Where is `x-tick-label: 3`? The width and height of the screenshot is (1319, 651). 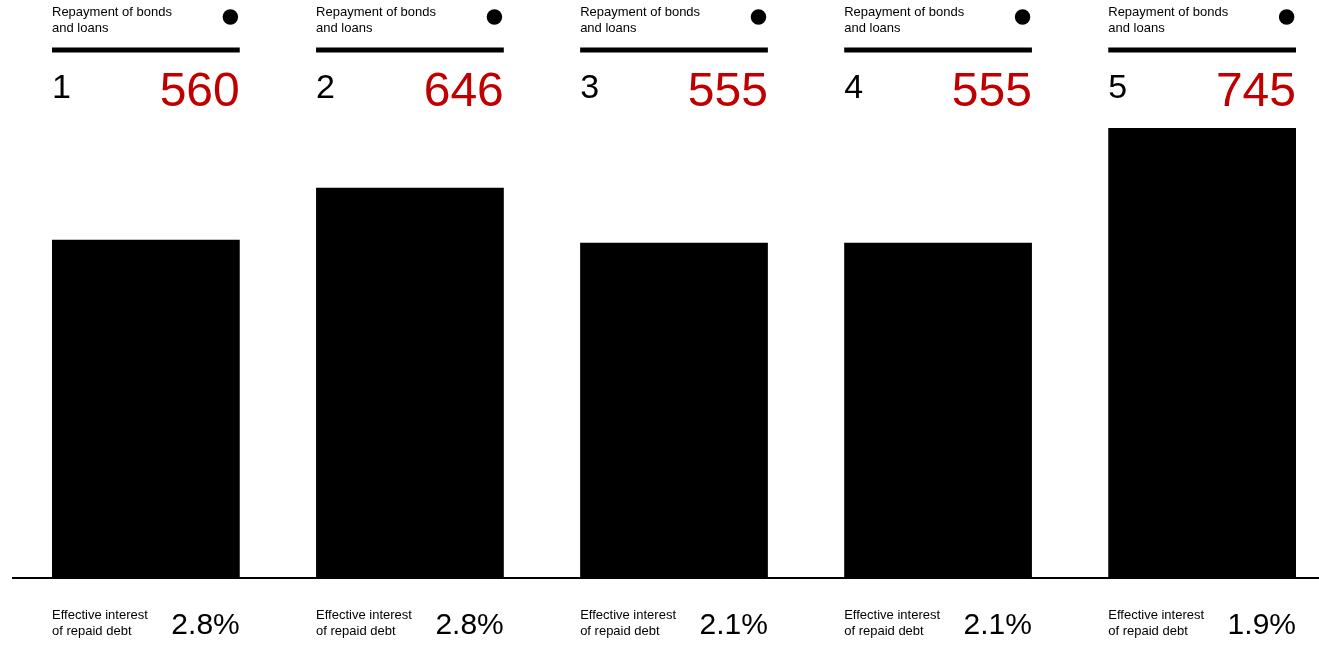 x-tick-label: 3 is located at coordinates (590, 86).